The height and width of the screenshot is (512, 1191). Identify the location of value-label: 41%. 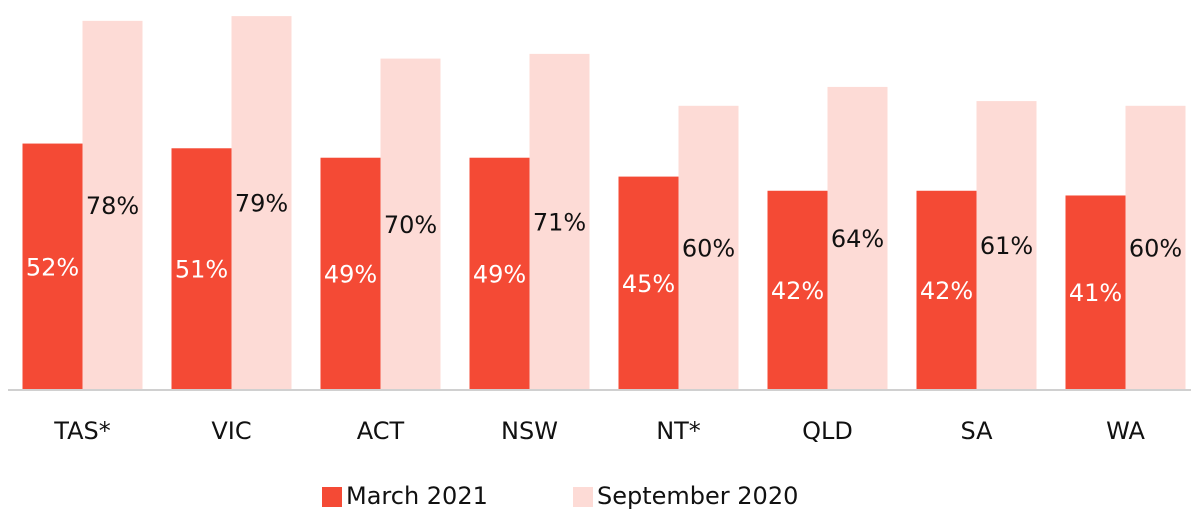
(1095, 293).